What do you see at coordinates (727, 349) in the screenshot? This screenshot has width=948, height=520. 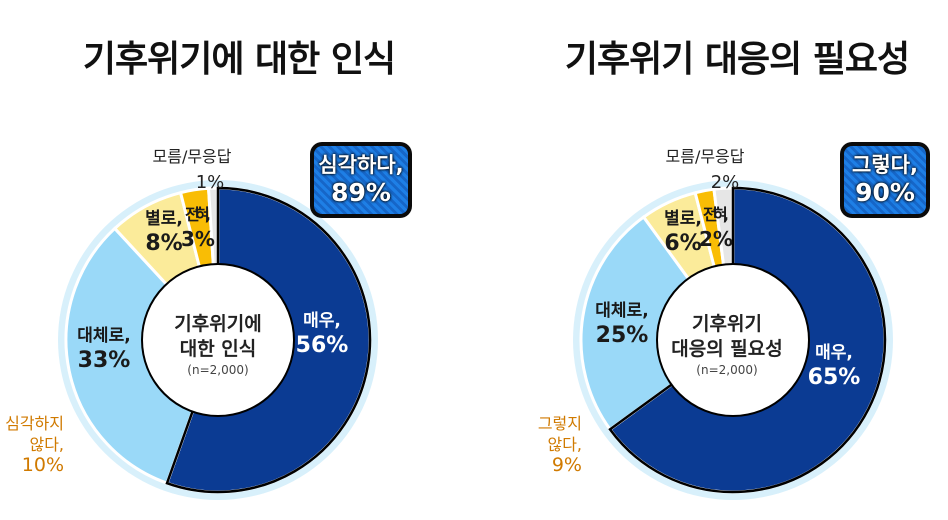 I see `center-label-line2: 대응의 필요성` at bounding box center [727, 349].